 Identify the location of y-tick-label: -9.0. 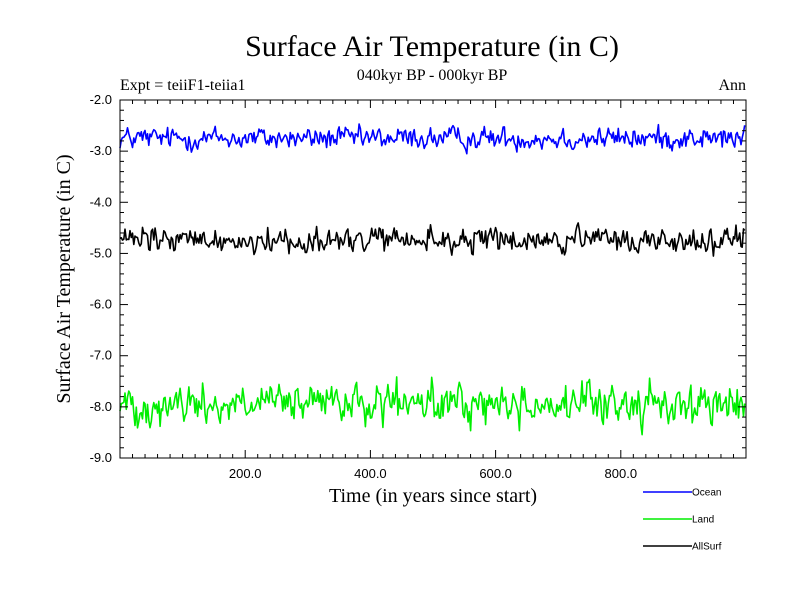
(101, 457).